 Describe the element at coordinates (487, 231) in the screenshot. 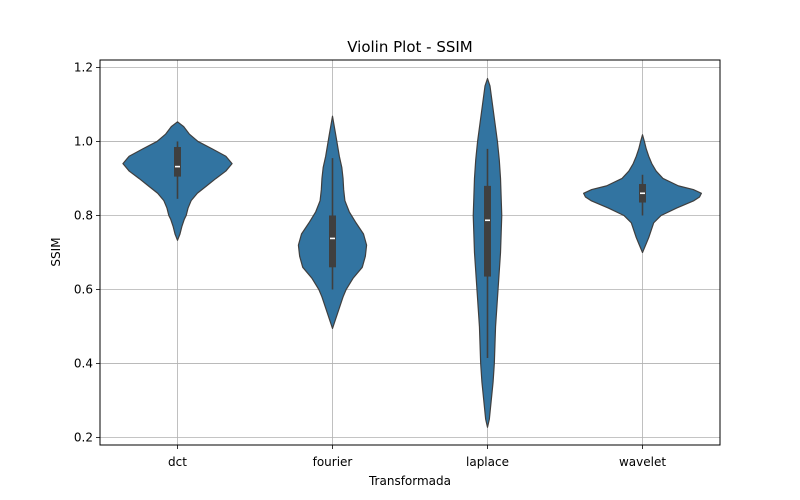

I see `iqr-box-laplace` at that location.